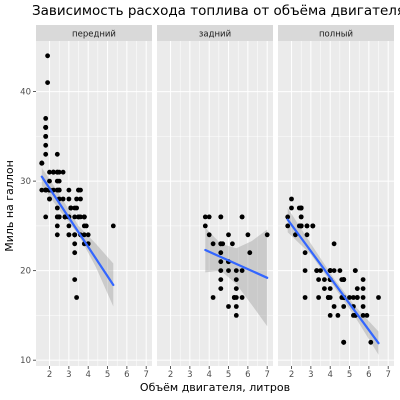 This screenshot has height=400, width=400. Describe the element at coordinates (145, 375) in the screenshot. I see `x-tick-label: 7` at that location.